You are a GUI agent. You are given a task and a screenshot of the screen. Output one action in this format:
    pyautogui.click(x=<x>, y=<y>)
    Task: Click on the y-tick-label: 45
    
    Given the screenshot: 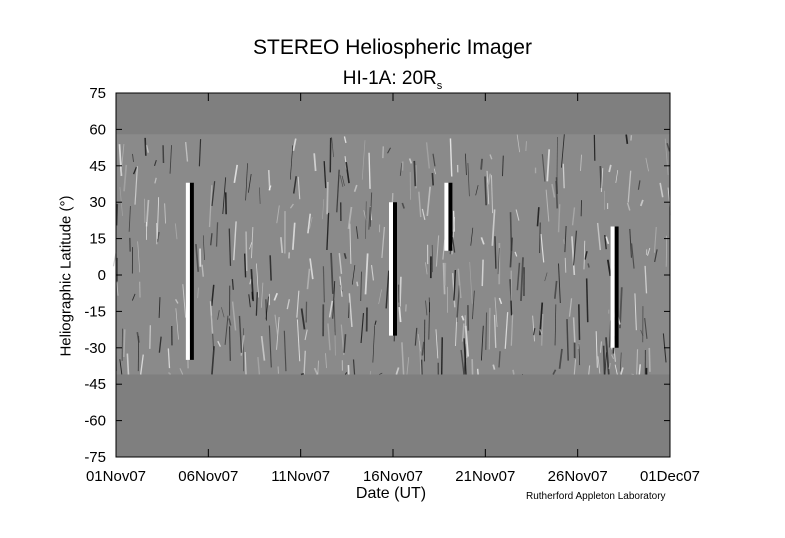 What is the action you would take?
    pyautogui.click(x=97, y=166)
    